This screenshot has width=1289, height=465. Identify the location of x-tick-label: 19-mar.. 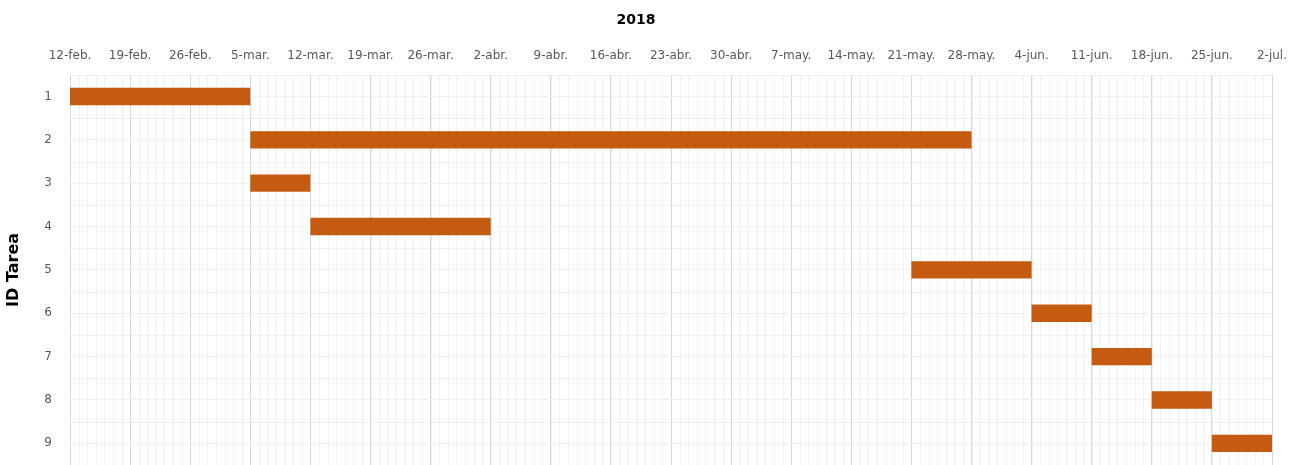
(370, 54).